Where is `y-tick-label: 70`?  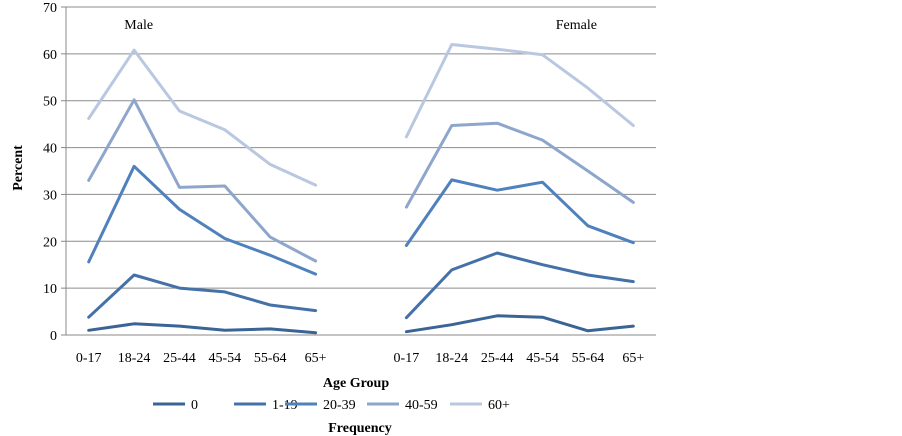
y-tick-label: 70 is located at coordinates (50, 8).